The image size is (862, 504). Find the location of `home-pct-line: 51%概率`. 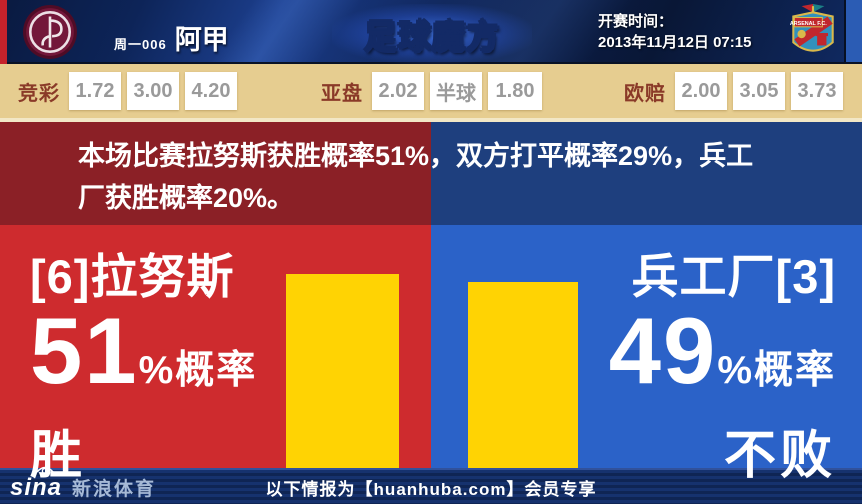

home-pct-line: 51%概率 is located at coordinates (144, 364).